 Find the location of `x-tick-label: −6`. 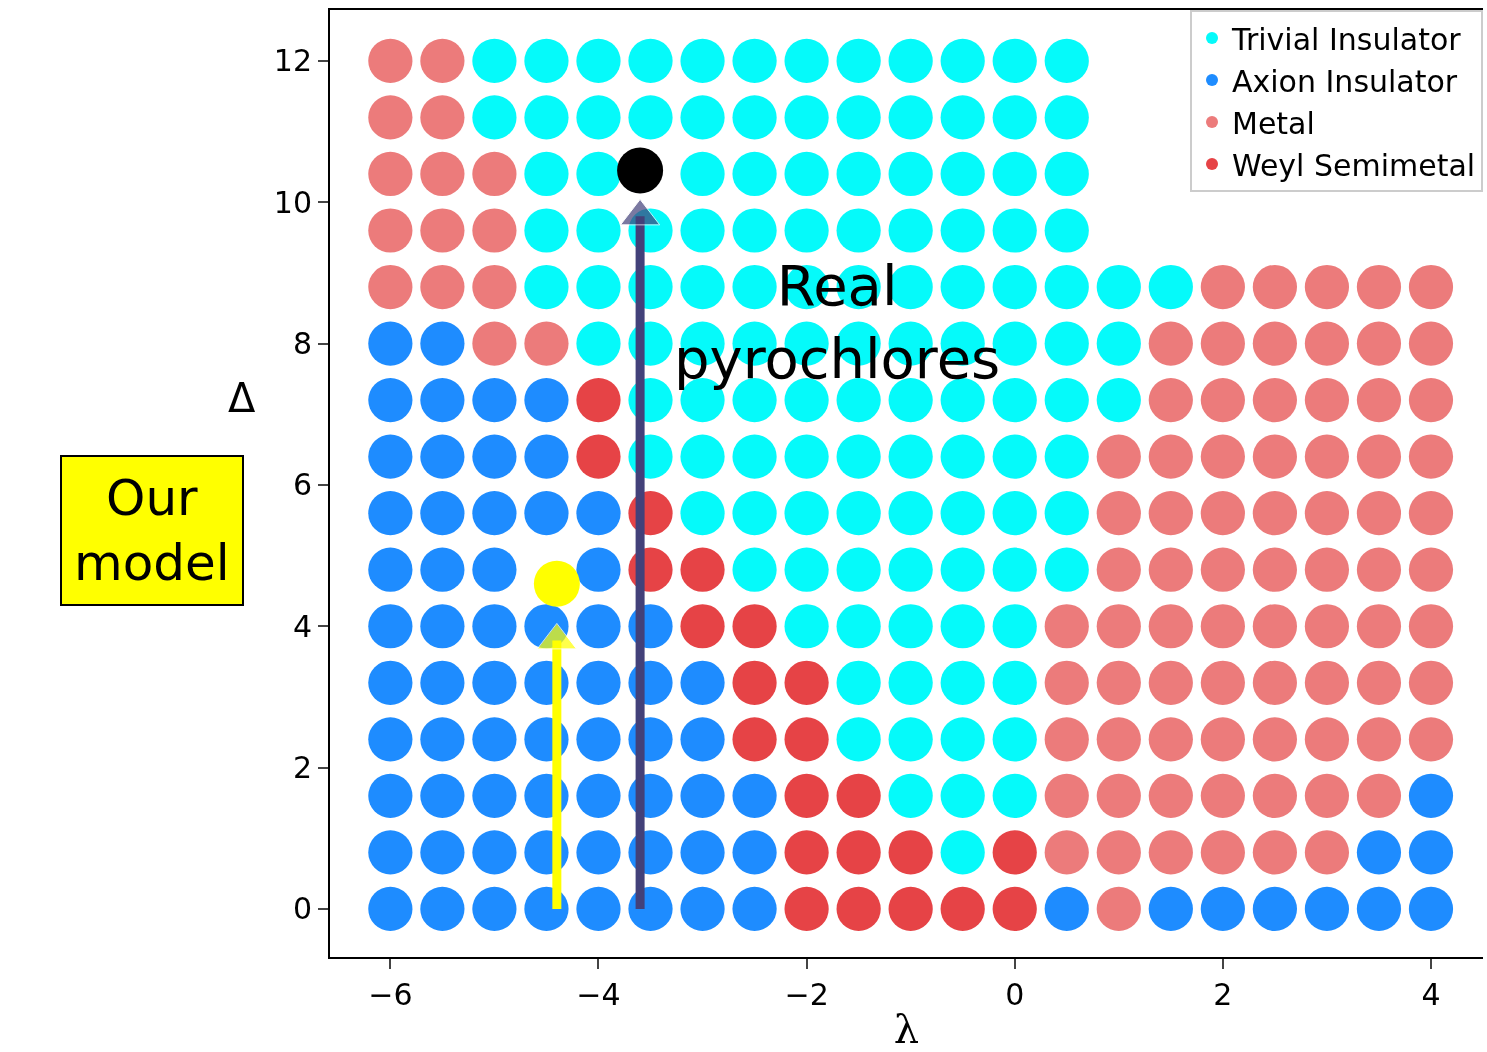

x-tick-label: −6 is located at coordinates (390, 994).